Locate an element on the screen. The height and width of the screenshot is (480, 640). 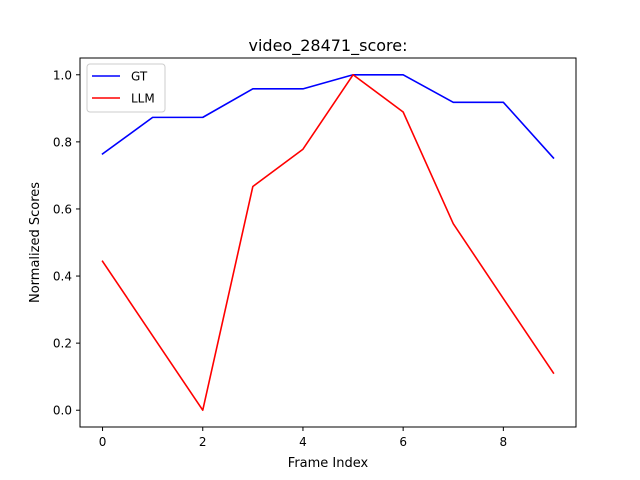
y-tick-label: 1.0 is located at coordinates (62, 75).